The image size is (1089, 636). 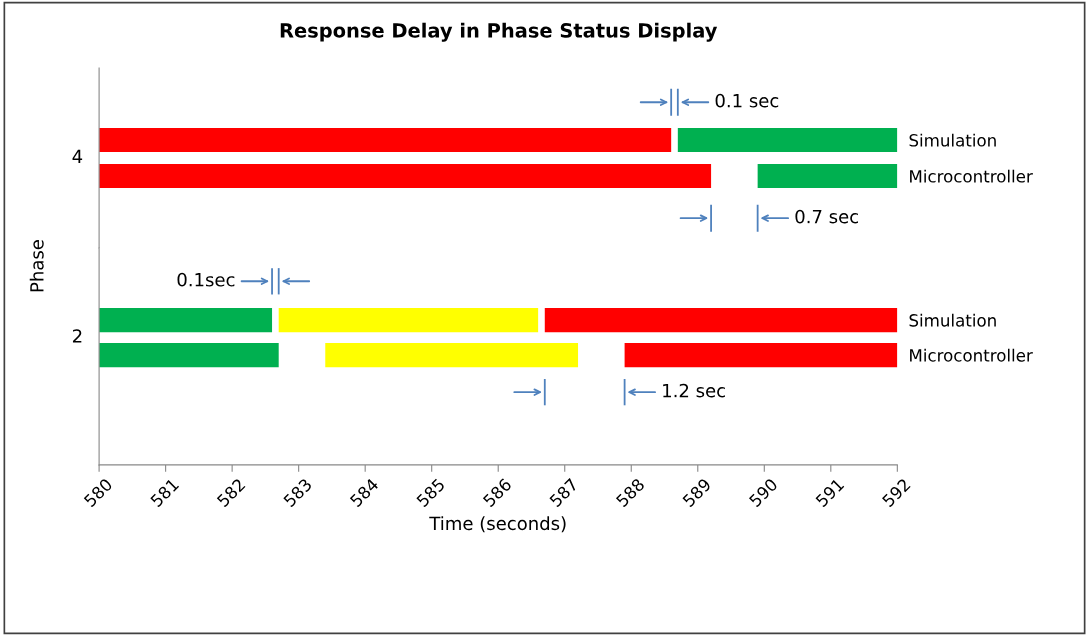 I want to click on x-tick-label: 585, so click(x=430, y=492).